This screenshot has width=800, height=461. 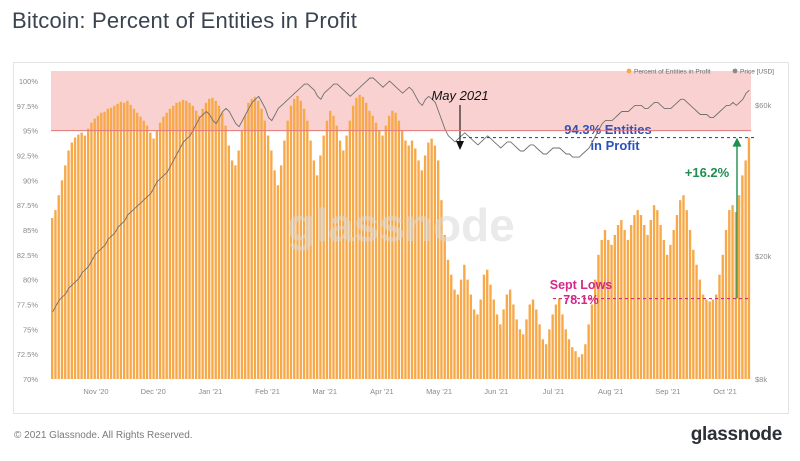 I want to click on sept-label-2: 78.1%, so click(x=580, y=300).